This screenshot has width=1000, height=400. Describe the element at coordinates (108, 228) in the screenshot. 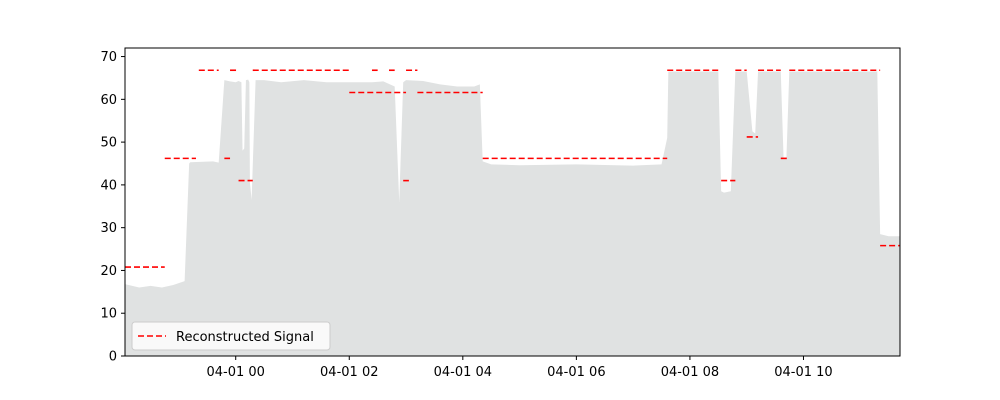

I see `y-tick-label-3: 30` at that location.